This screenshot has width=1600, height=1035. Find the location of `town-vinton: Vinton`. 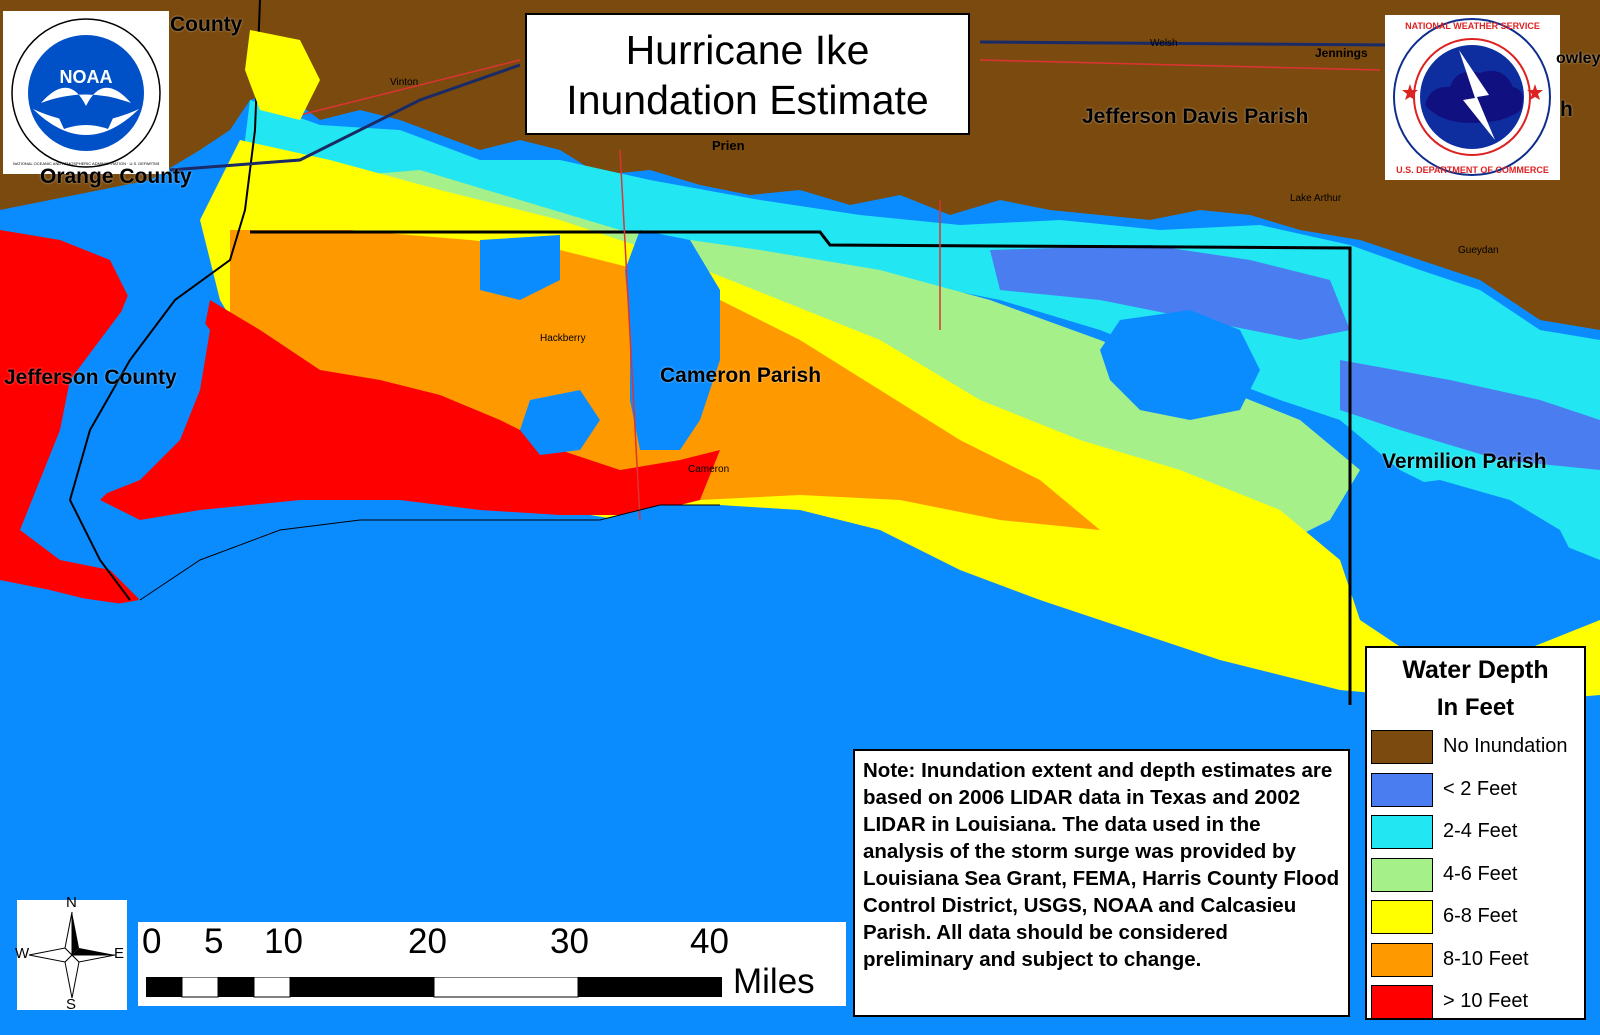

town-vinton: Vinton is located at coordinates (404, 82).